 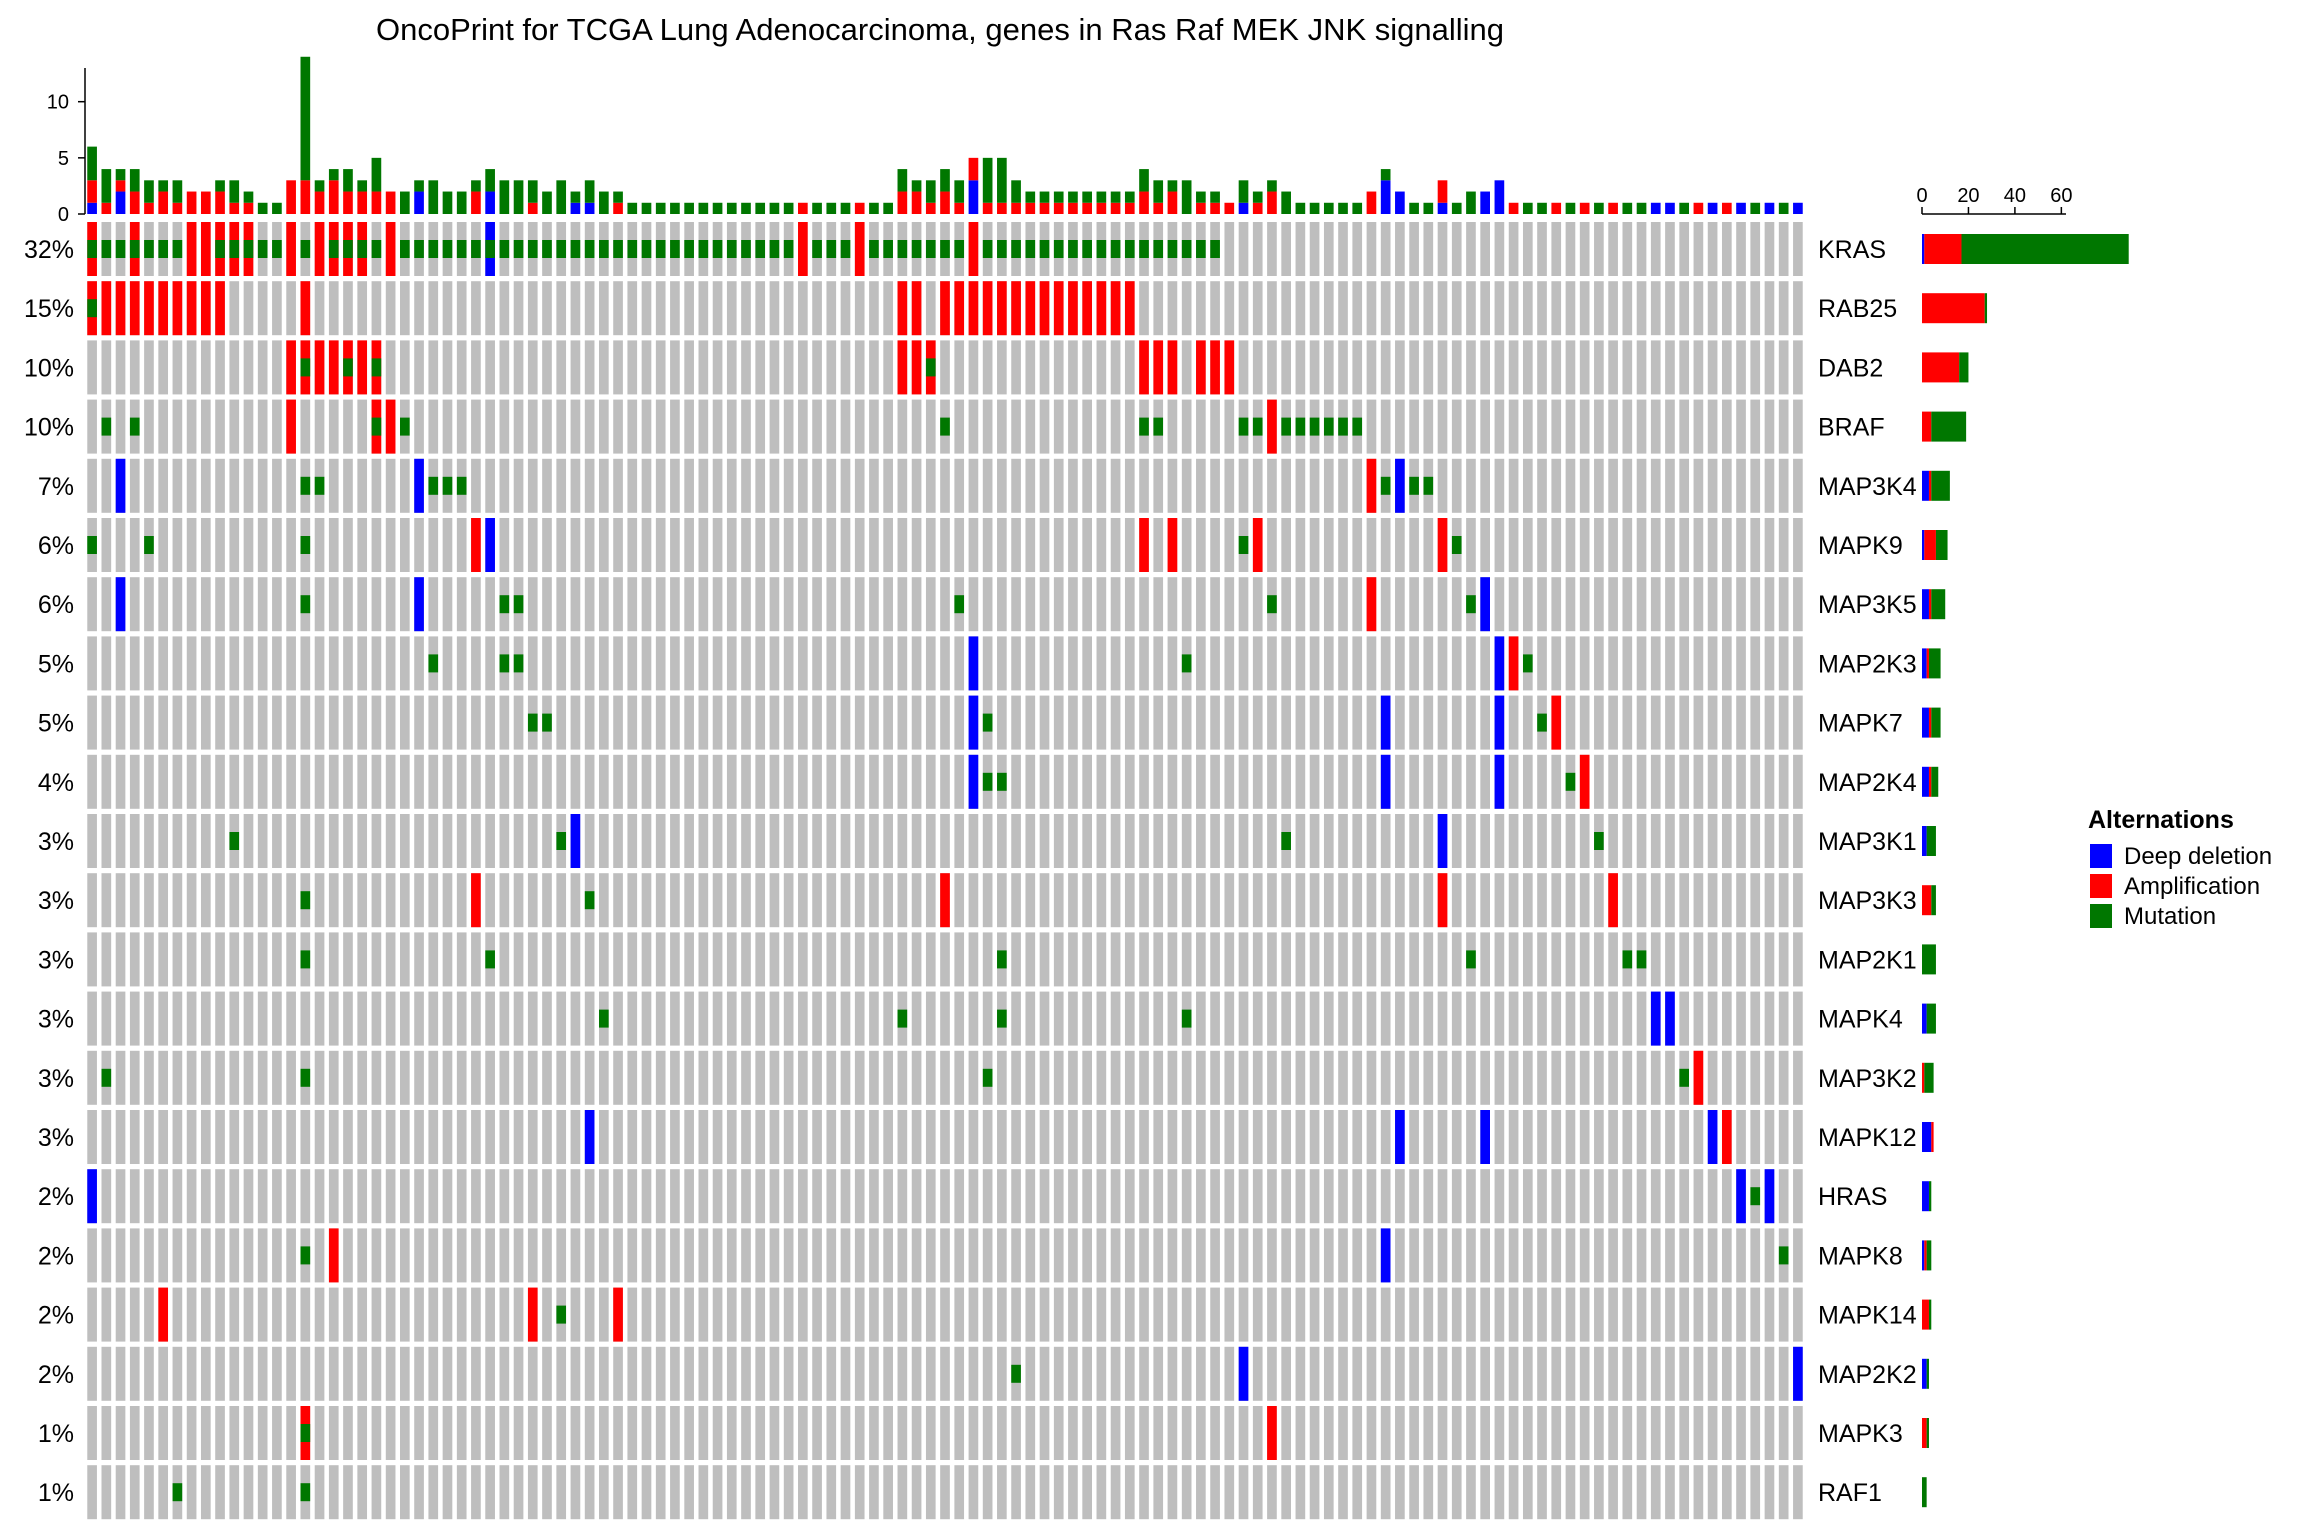 I want to click on gene-label: MAPK3, so click(x=1860, y=1434).